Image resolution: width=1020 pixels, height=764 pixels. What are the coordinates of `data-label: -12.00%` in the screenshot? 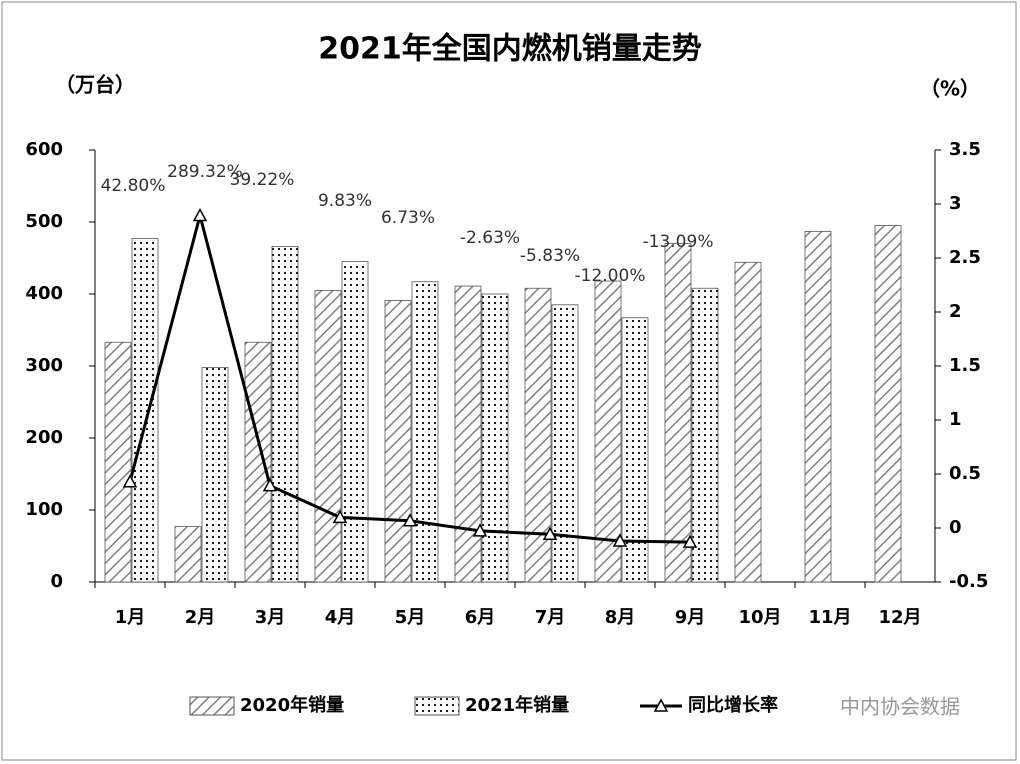 It's located at (610, 276).